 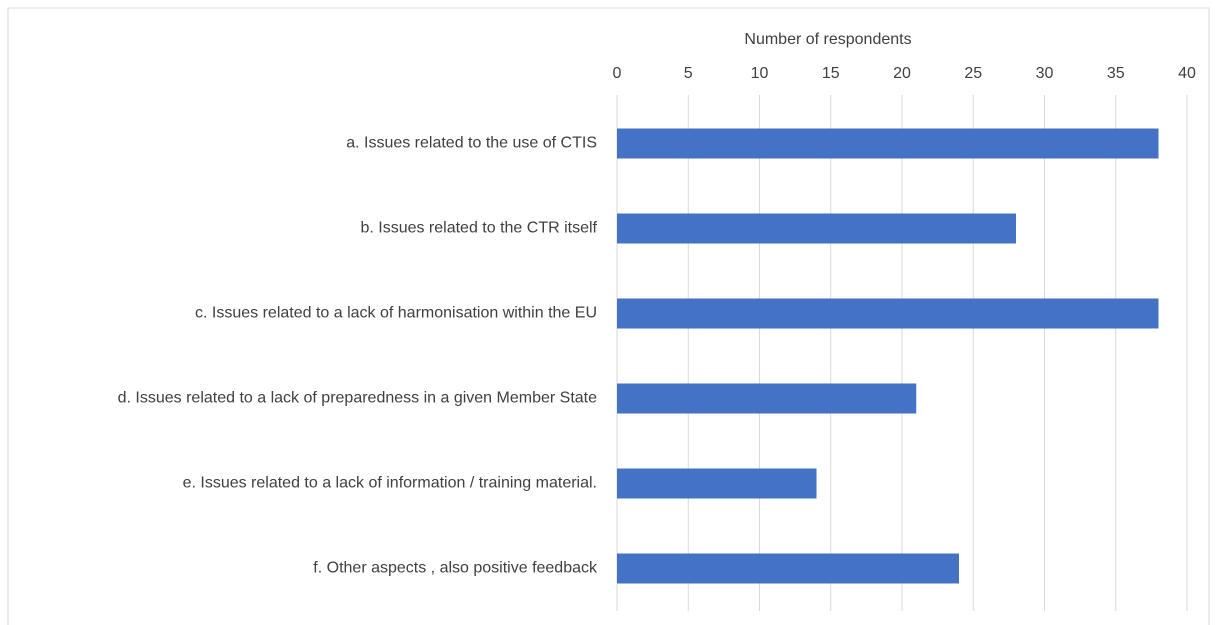 I want to click on x-tick-label: 35, so click(x=1116, y=73).